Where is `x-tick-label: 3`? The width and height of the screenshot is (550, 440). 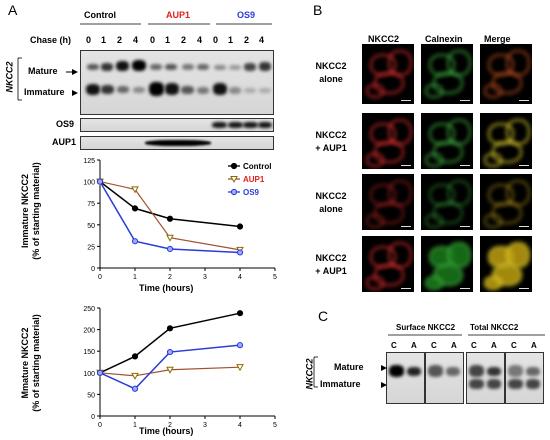
x-tick-label: 3 is located at coordinates (205, 425).